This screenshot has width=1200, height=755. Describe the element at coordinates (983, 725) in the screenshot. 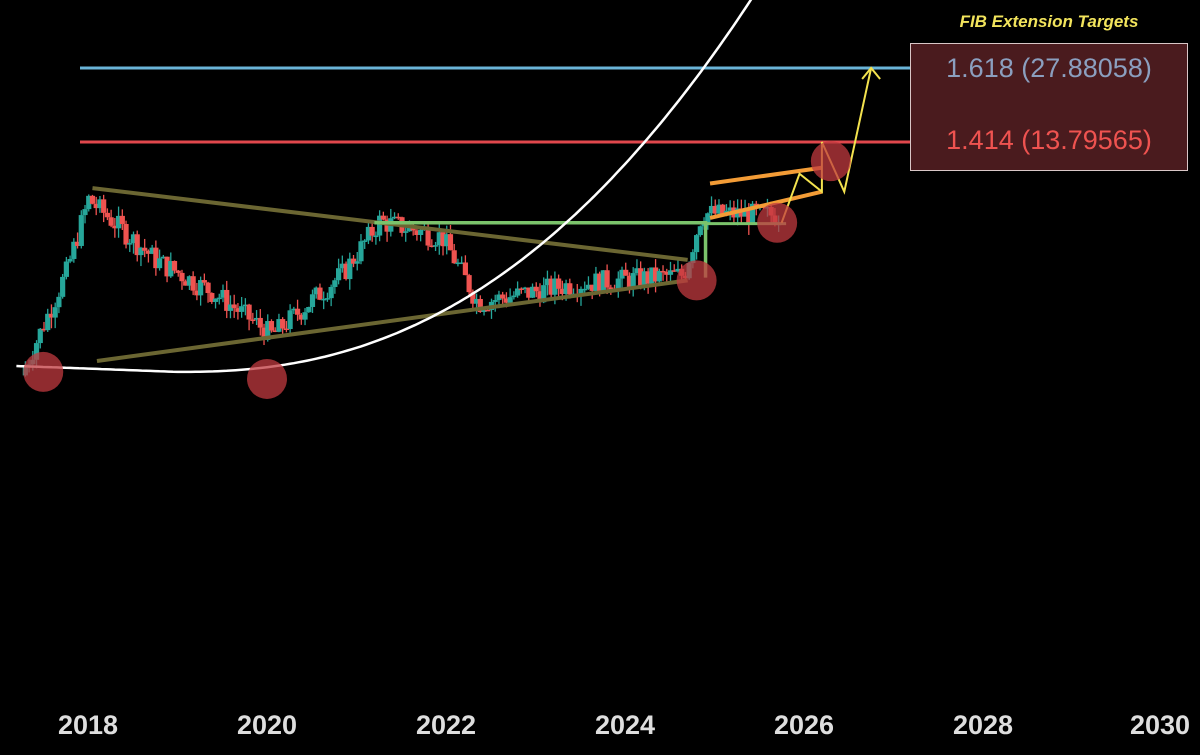

I see `x-tick-label: 2028` at that location.